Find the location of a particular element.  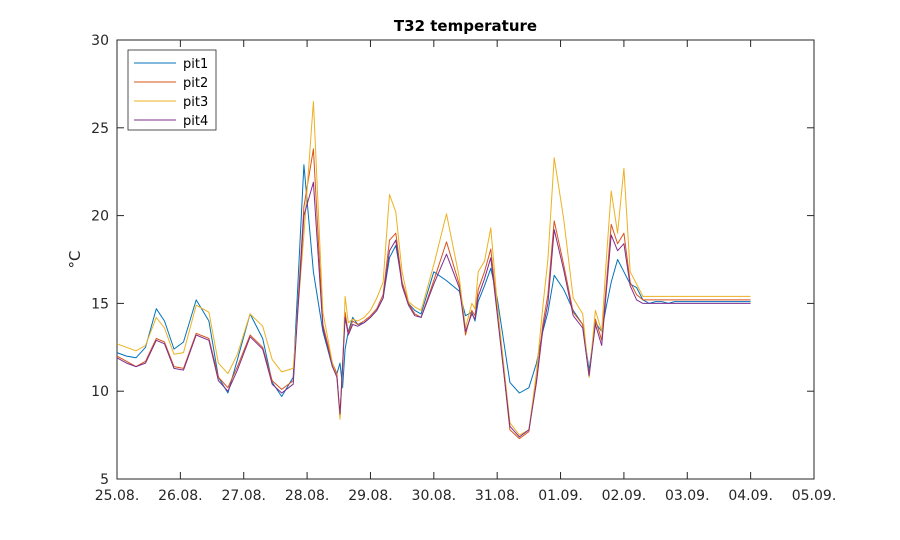

x-tick-label: 25.08. is located at coordinates (117, 496).